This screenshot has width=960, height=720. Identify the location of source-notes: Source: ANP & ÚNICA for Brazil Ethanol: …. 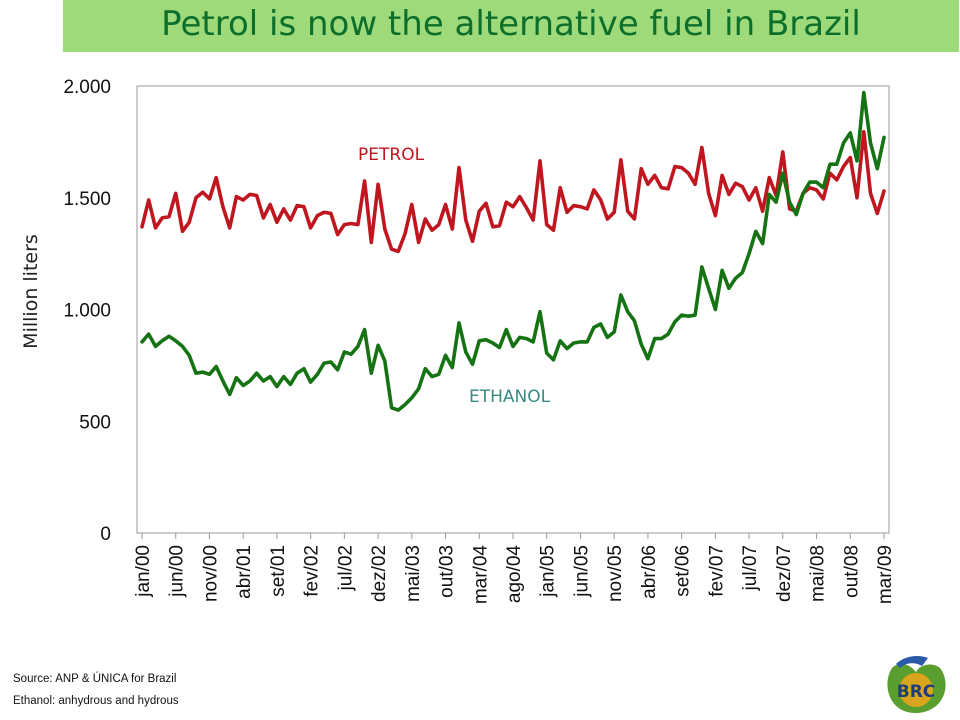
(96, 690).